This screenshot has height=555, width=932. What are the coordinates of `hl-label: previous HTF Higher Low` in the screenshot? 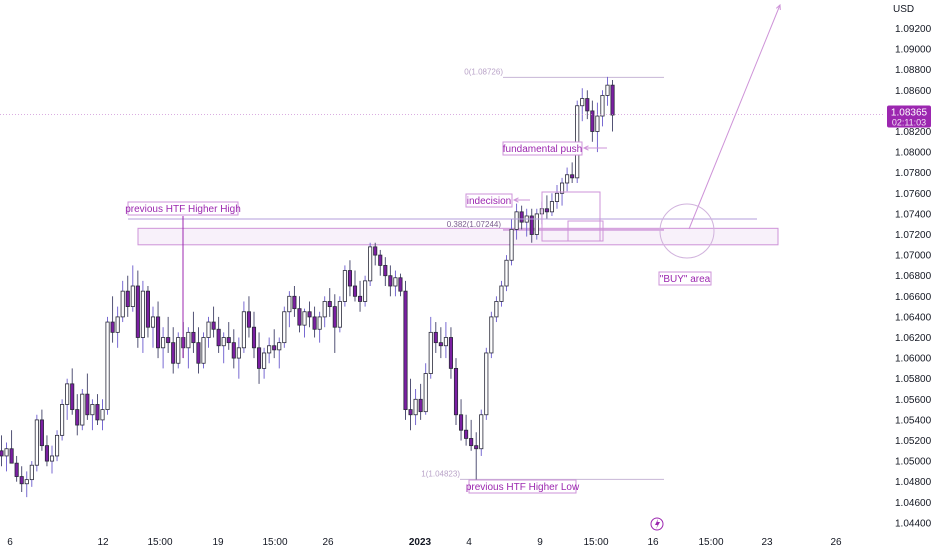 It's located at (523, 487).